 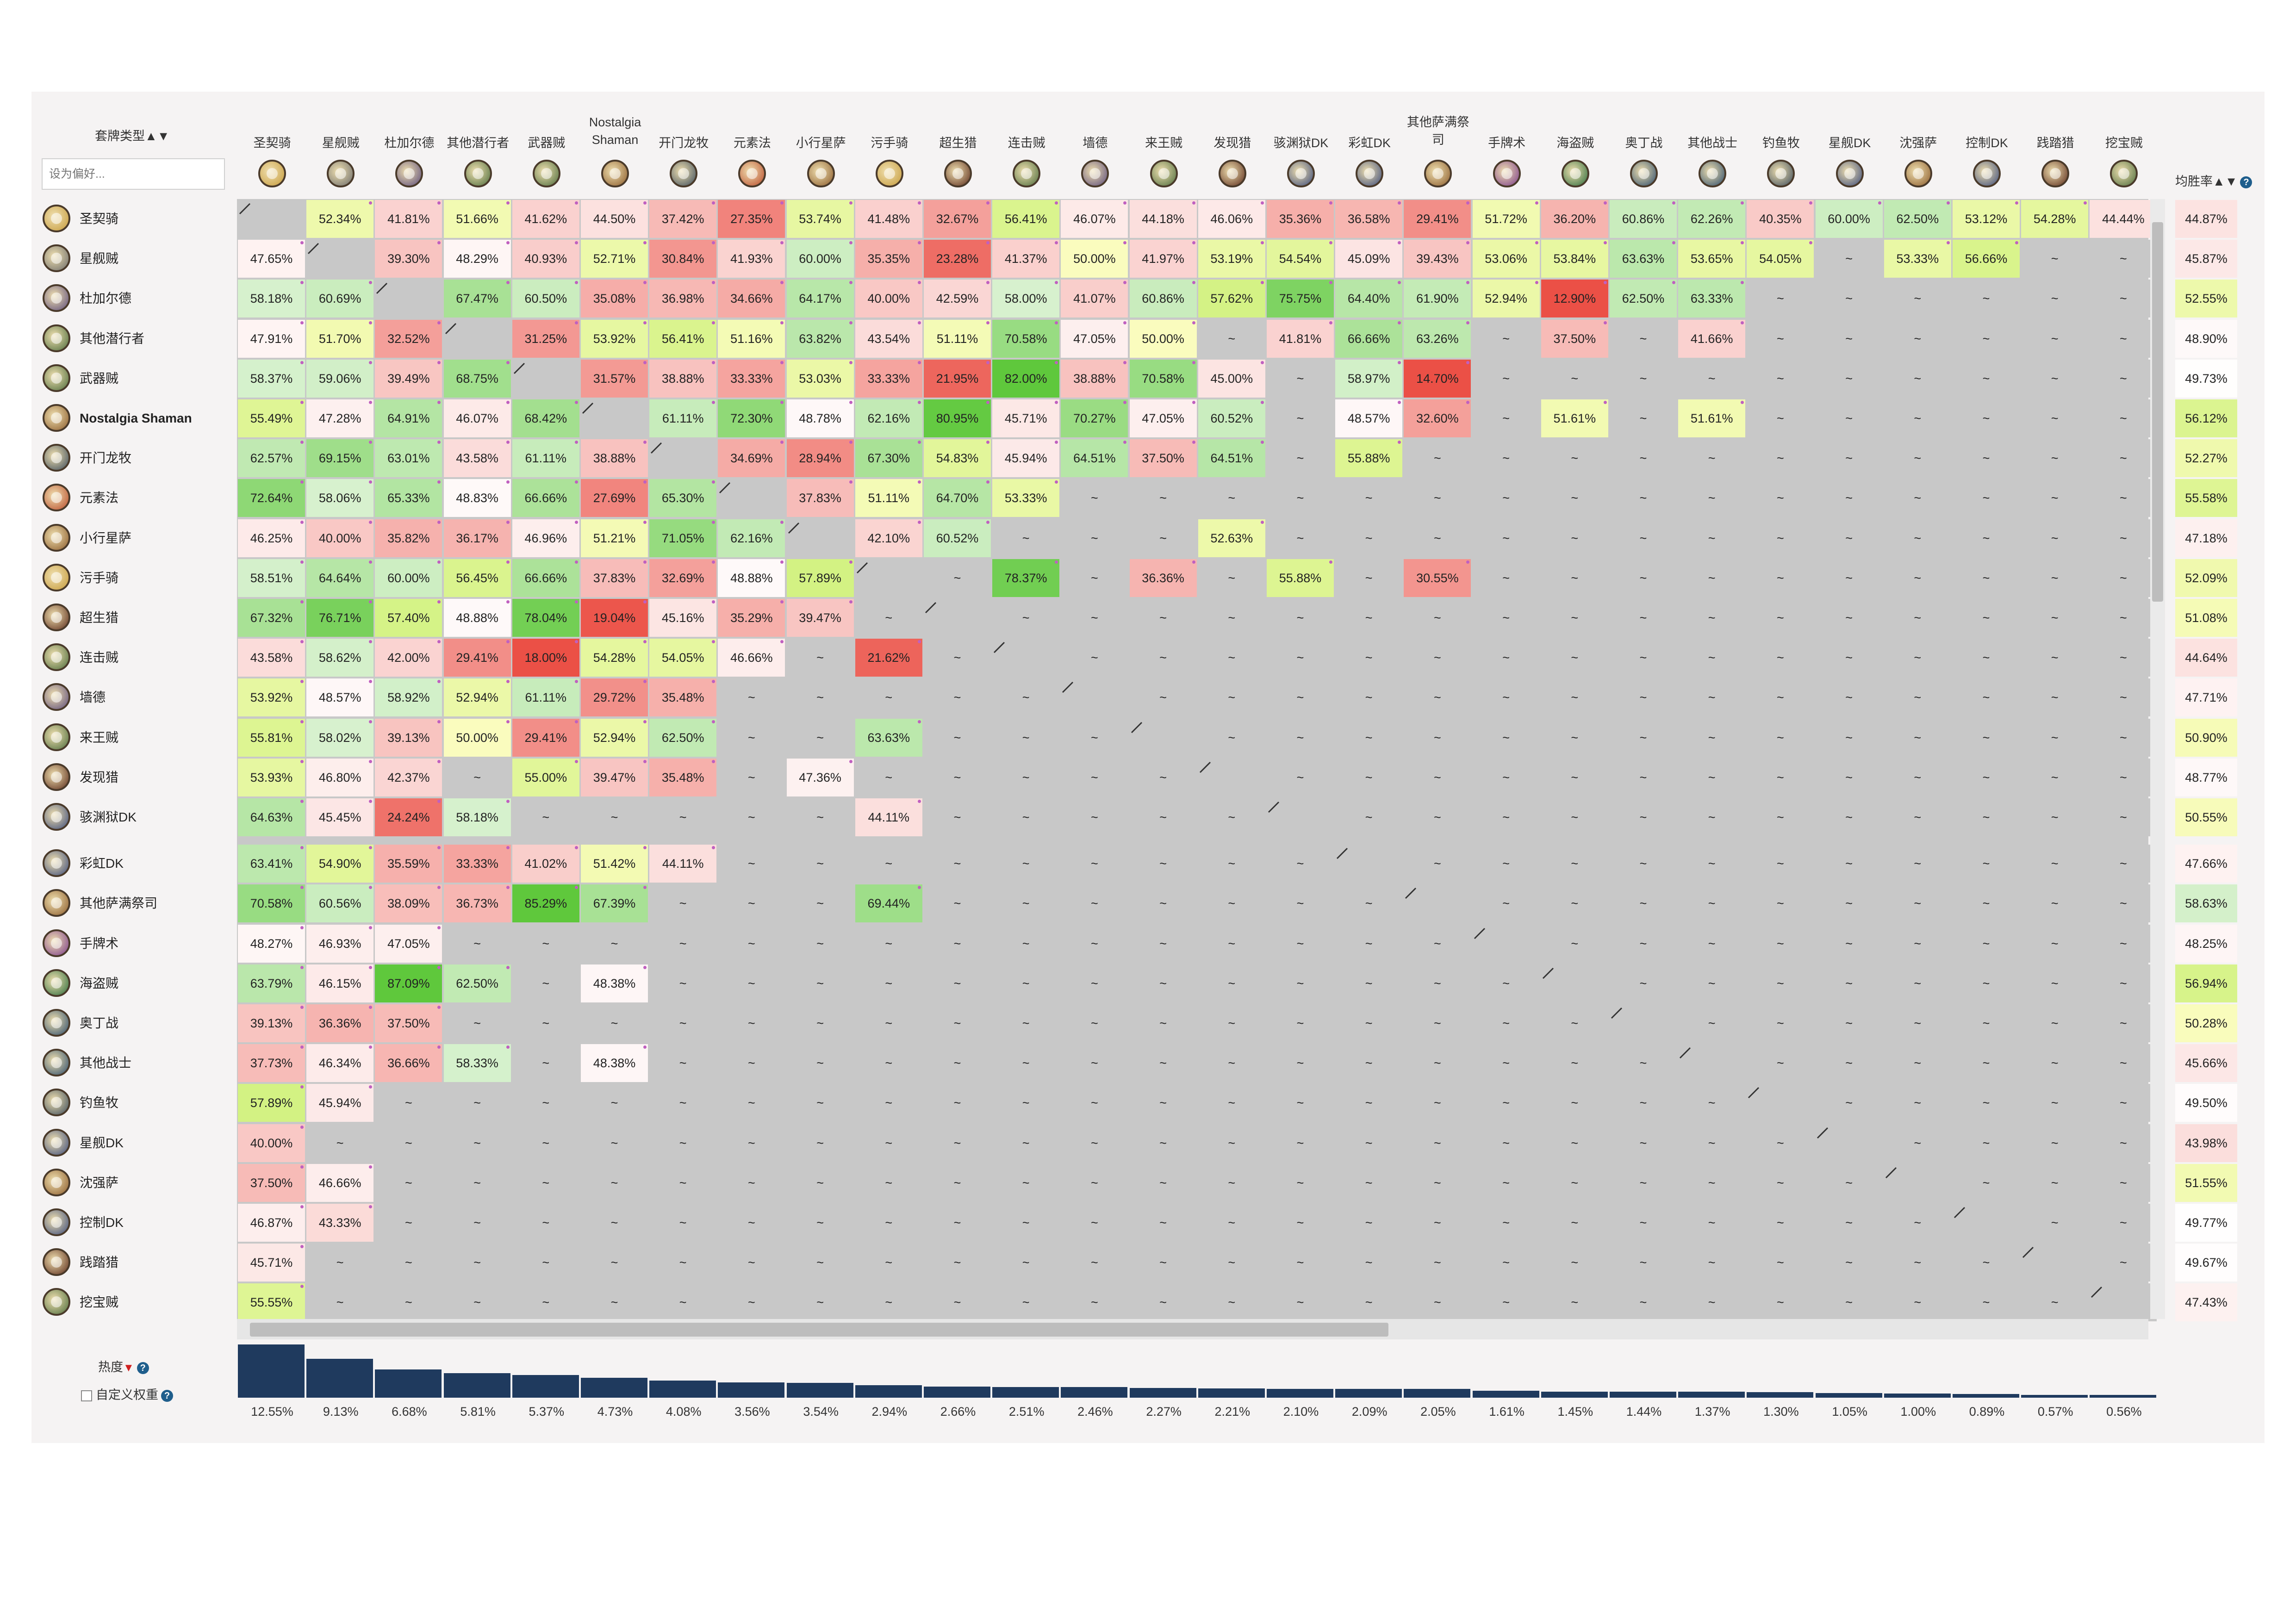 What do you see at coordinates (1232, 143) in the screenshot?
I see `column-header-14: 发现猎` at bounding box center [1232, 143].